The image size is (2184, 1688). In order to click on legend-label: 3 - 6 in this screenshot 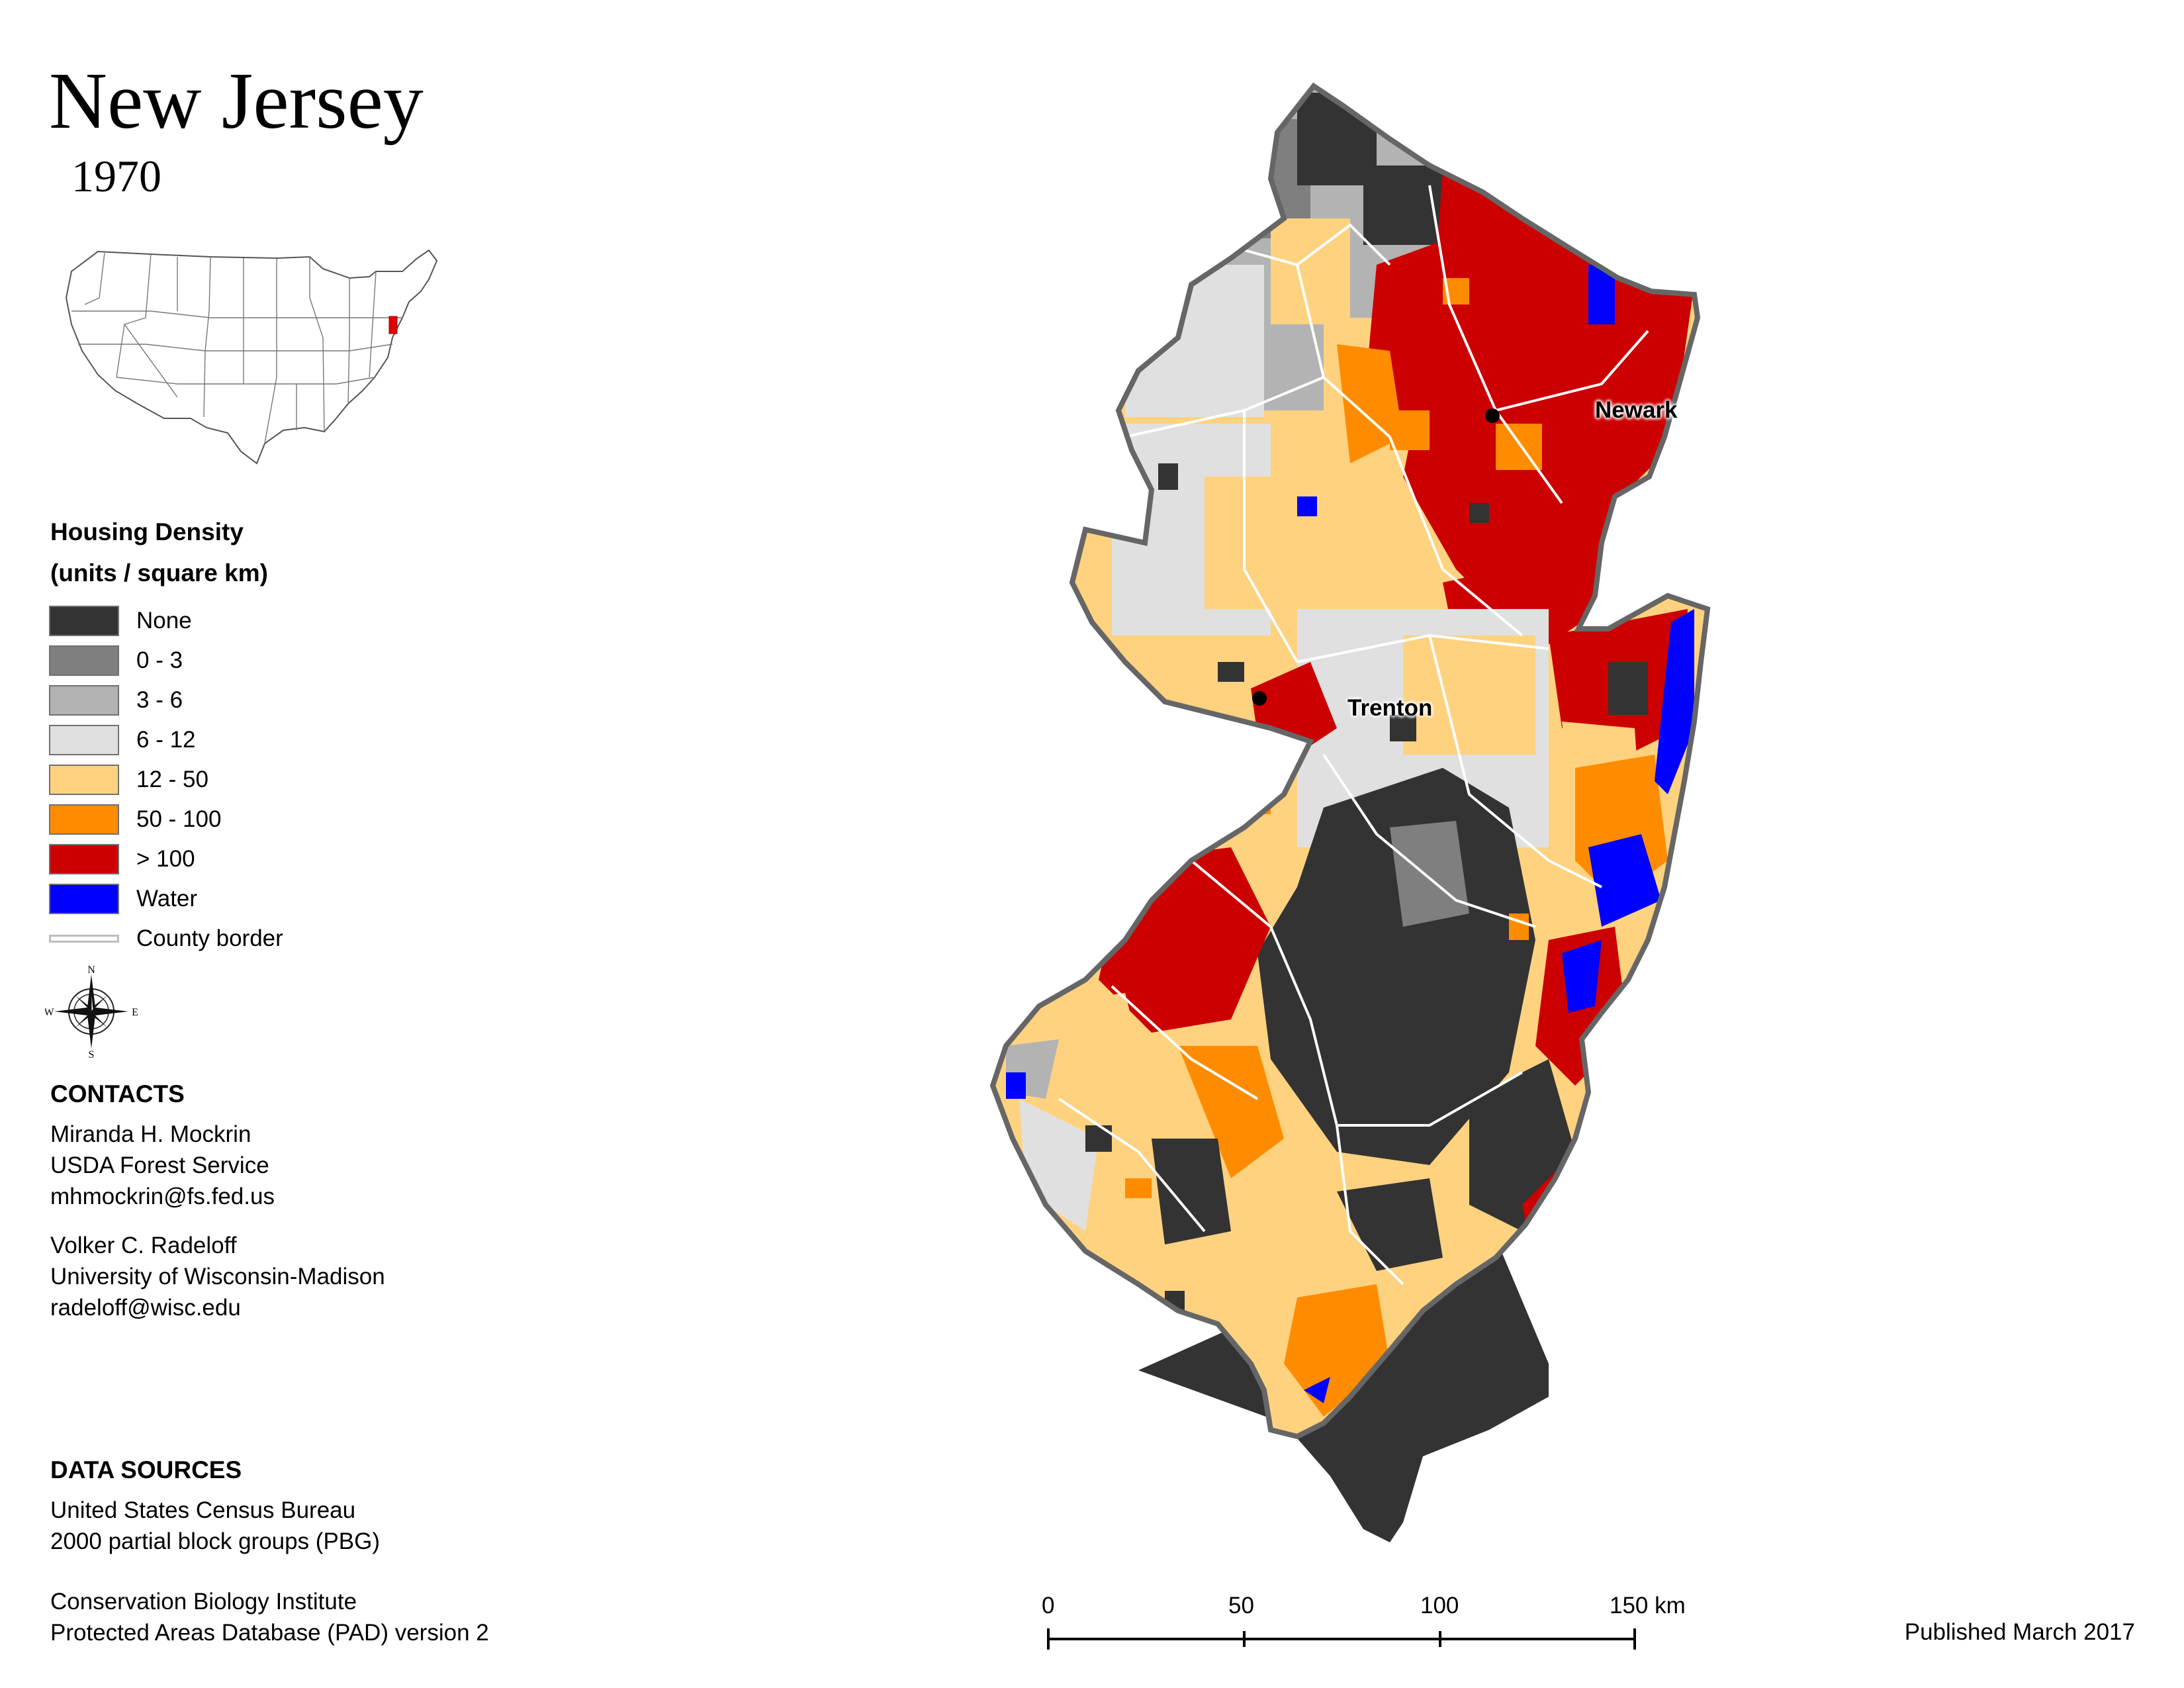, I will do `click(159, 700)`.